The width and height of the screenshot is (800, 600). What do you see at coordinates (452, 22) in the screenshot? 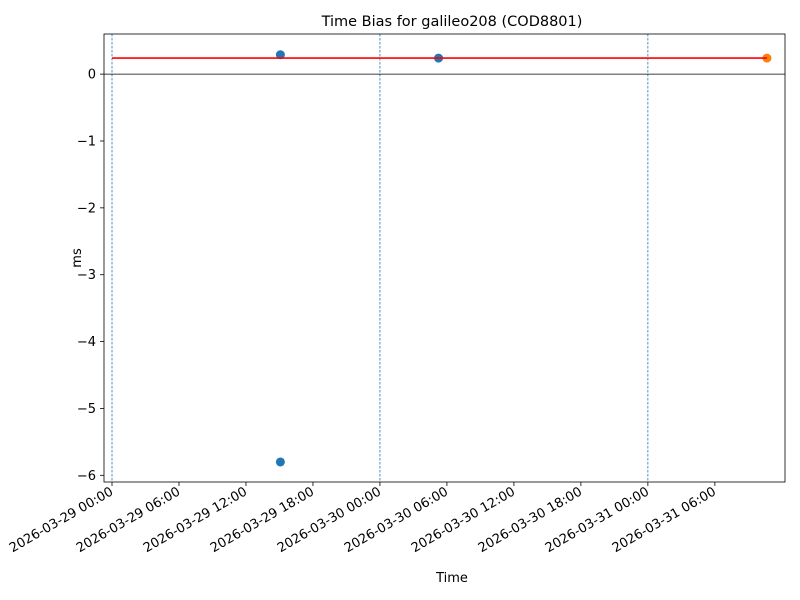
I see `chart-title: Time Bias for galileo208 (COD8801)` at bounding box center [452, 22].